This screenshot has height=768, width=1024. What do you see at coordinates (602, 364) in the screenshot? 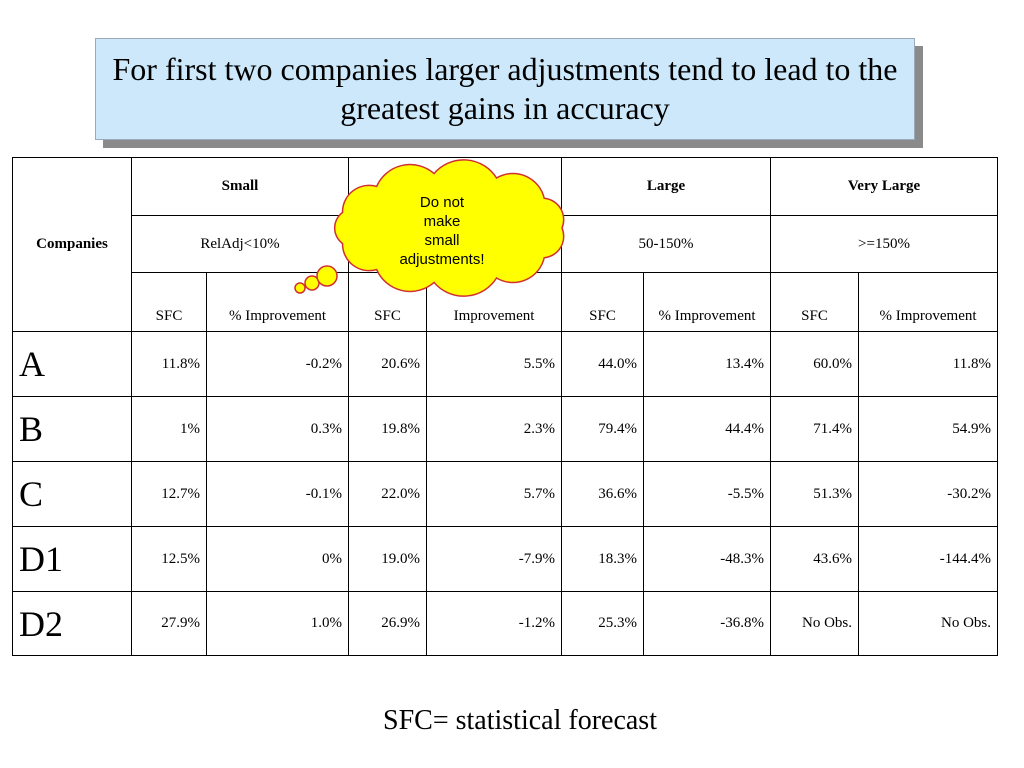
I see `cell: 44.0%` at bounding box center [602, 364].